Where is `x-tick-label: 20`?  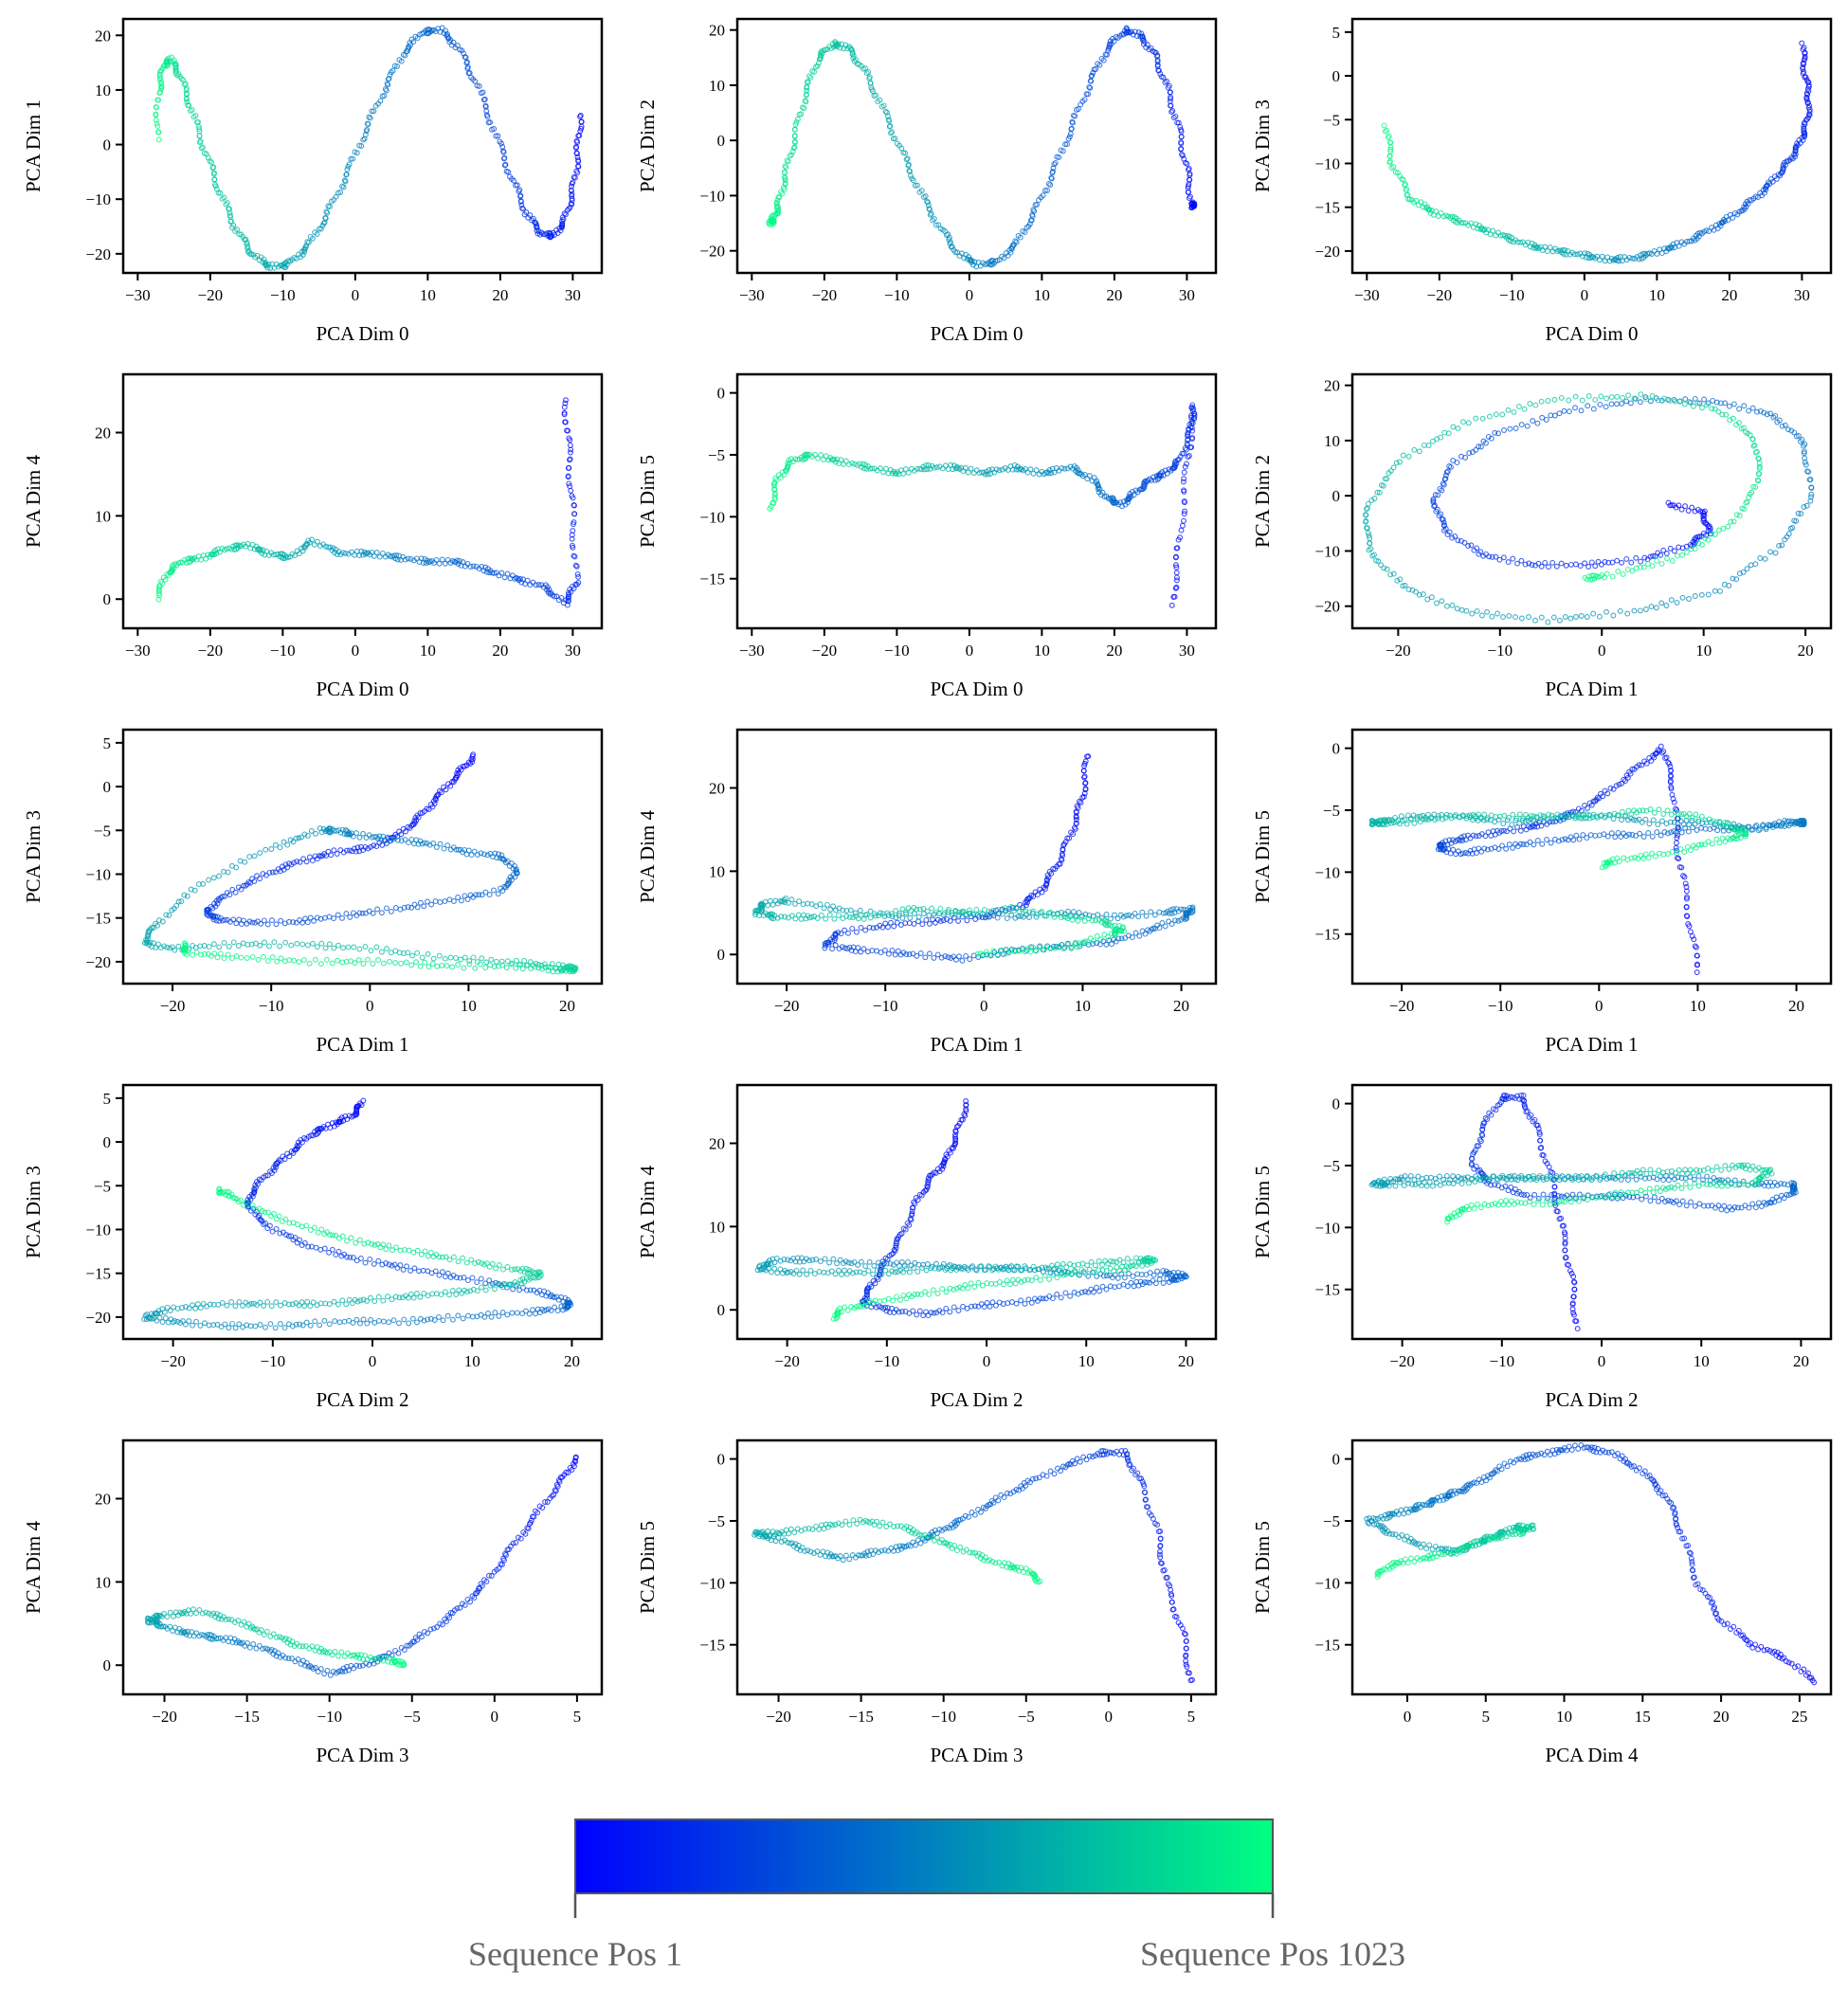
x-tick-label: 20 is located at coordinates (1806, 651).